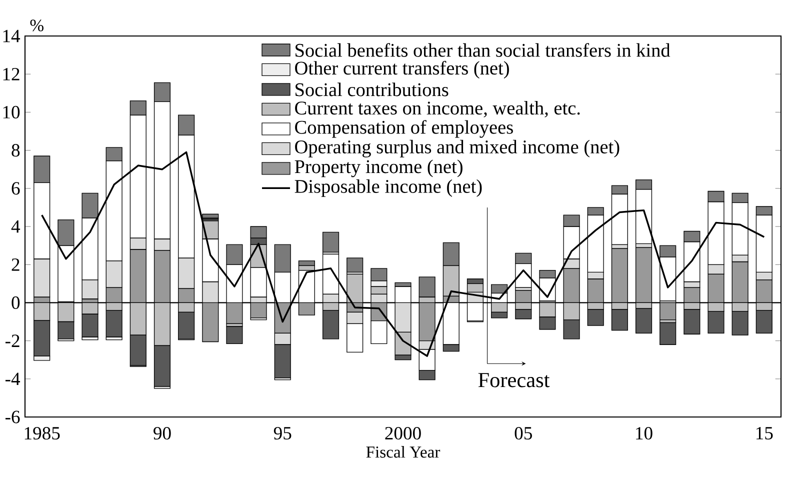  I want to click on legend-label: Other current transfers (net), so click(402, 69).